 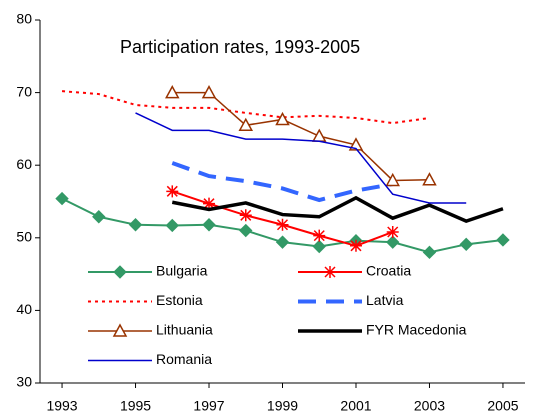 What do you see at coordinates (24, 382) in the screenshot?
I see `y-tick-label: 30` at bounding box center [24, 382].